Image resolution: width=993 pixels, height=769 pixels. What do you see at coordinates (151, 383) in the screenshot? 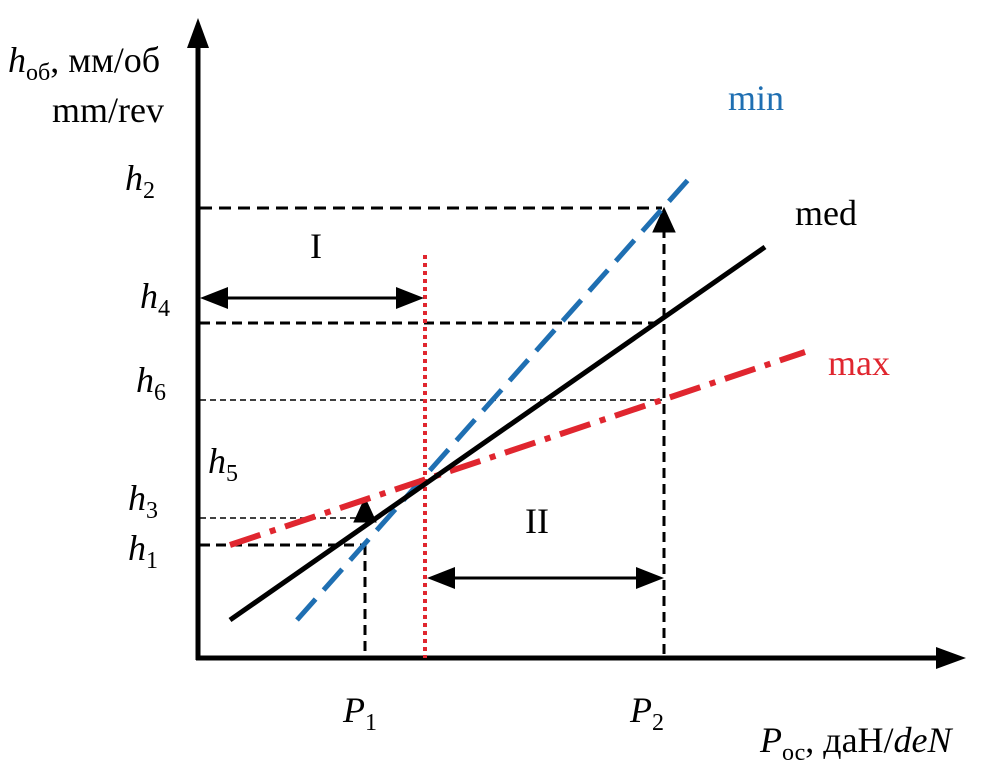
I see `tick-h6: h6` at bounding box center [151, 383].